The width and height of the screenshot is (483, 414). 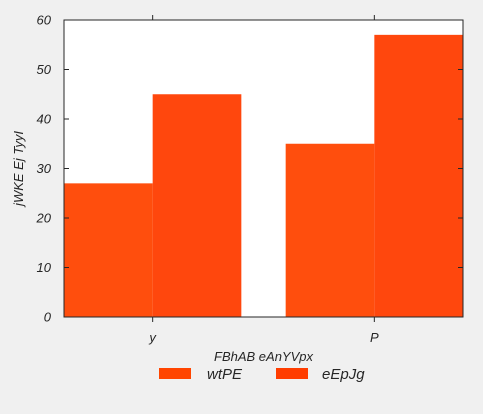 I want to click on bar-eEpJg-P, so click(x=418, y=175).